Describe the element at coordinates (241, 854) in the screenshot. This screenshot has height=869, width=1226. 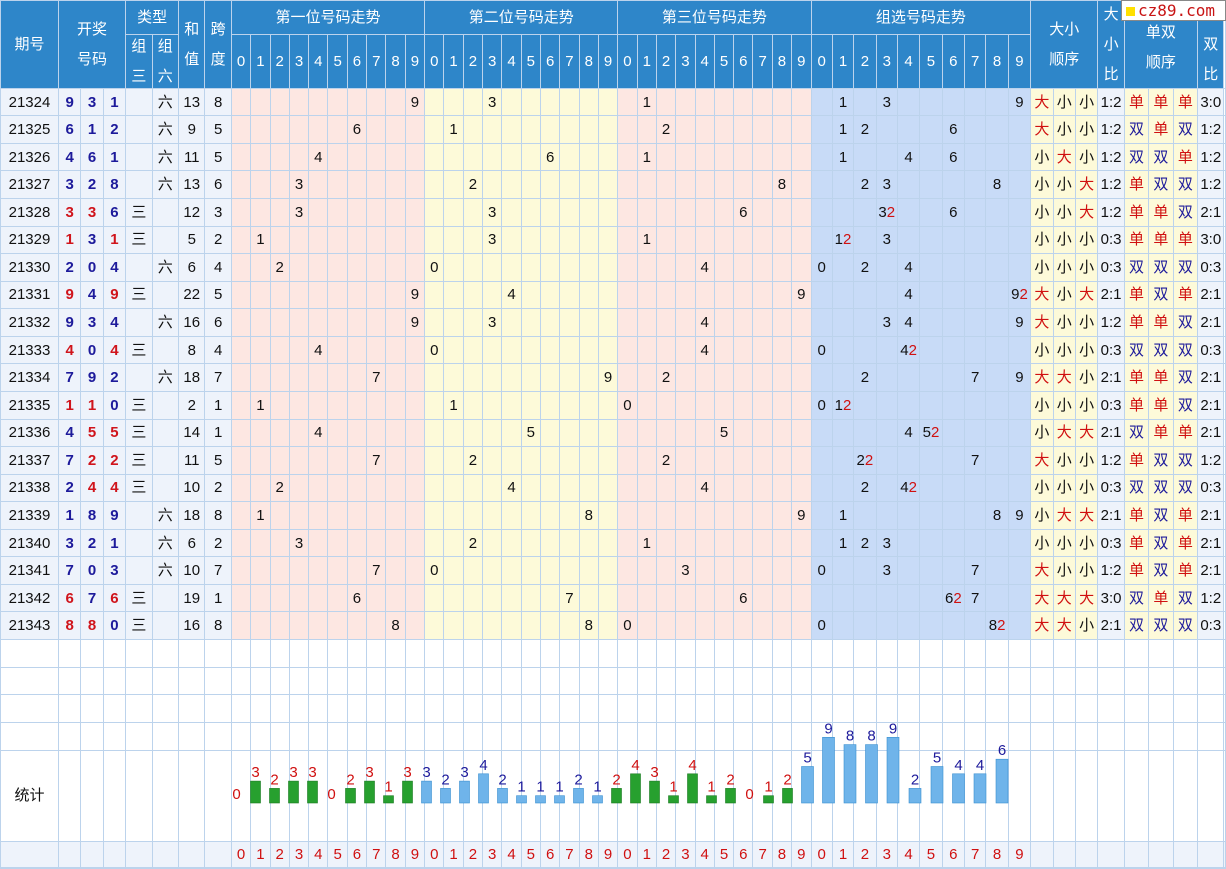
I see `axis-digit: 0` at that location.